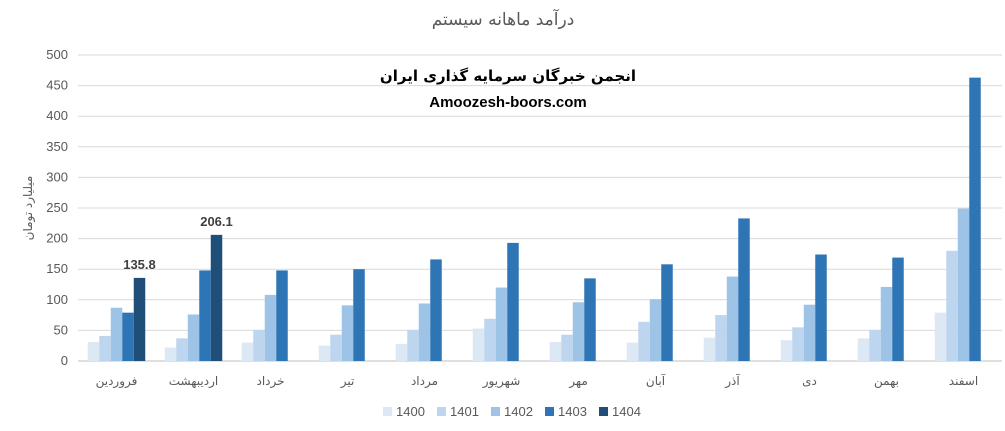 This screenshot has width=1005, height=431. What do you see at coordinates (464, 411) in the screenshot?
I see `legend-entry: 1401` at bounding box center [464, 411].